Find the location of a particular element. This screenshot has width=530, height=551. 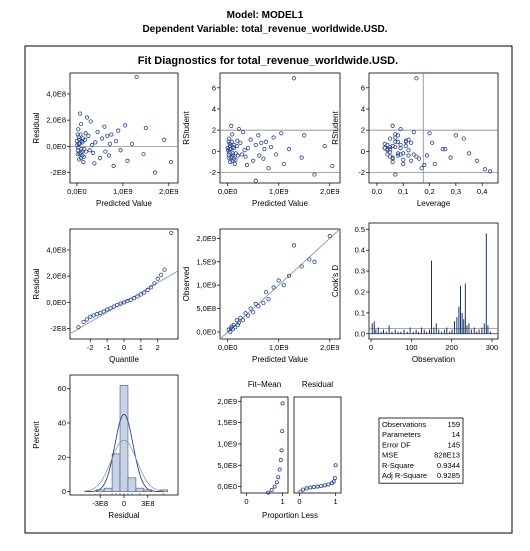

rstudent-vs-leverage-xlabel: Leverage is located at coordinates (434, 203).